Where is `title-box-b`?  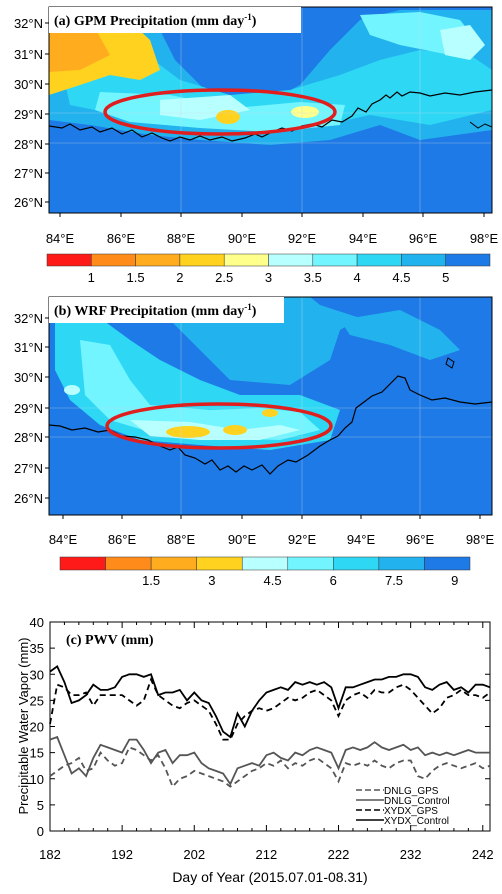 title-box-b is located at coordinates (166, 310).